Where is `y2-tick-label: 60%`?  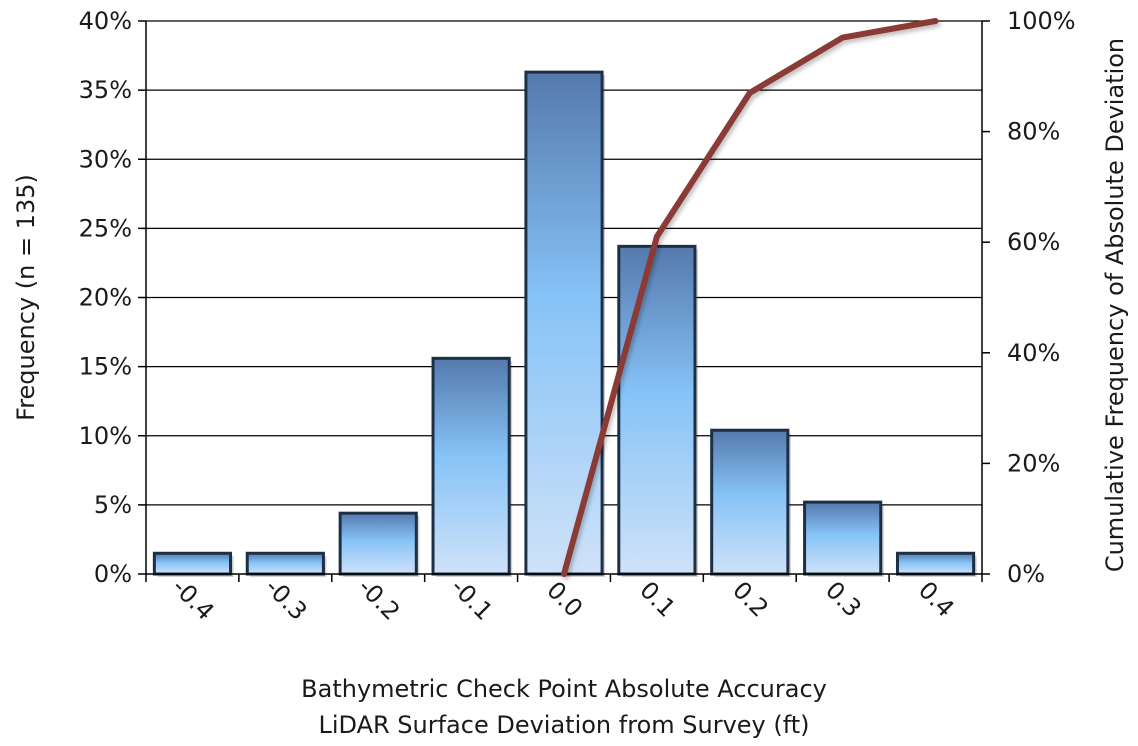 y2-tick-label: 60% is located at coordinates (1033, 242).